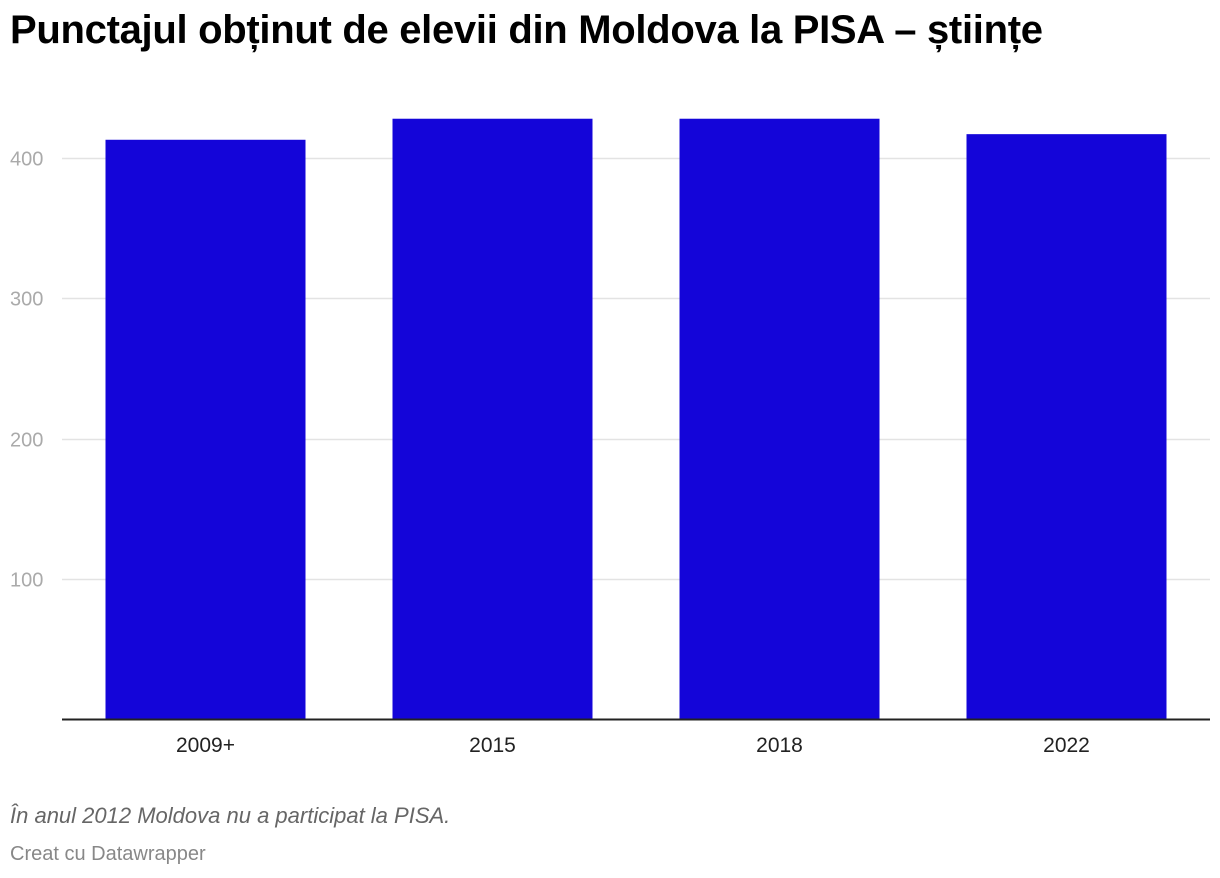 This screenshot has height=878, width=1220. What do you see at coordinates (492, 745) in the screenshot?
I see `x-tick-label: 2015` at bounding box center [492, 745].